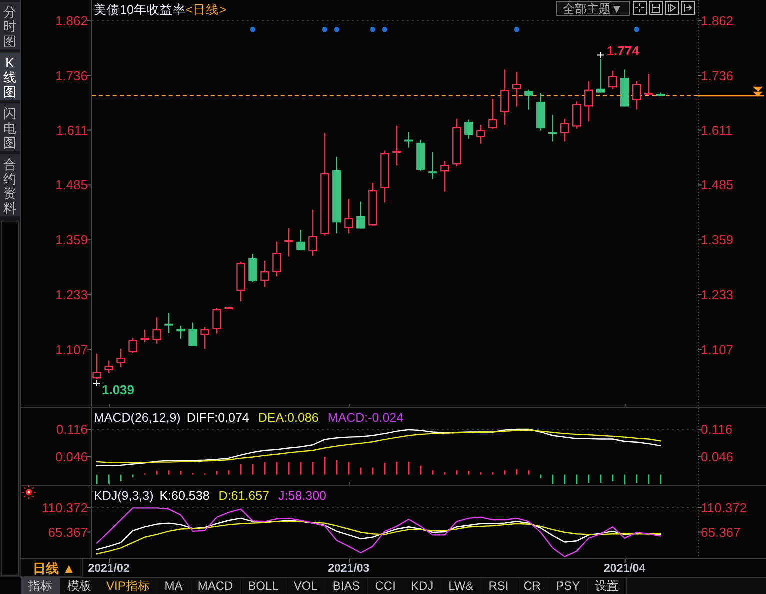  I want to click on button: 全部主题▼, so click(593, 8).